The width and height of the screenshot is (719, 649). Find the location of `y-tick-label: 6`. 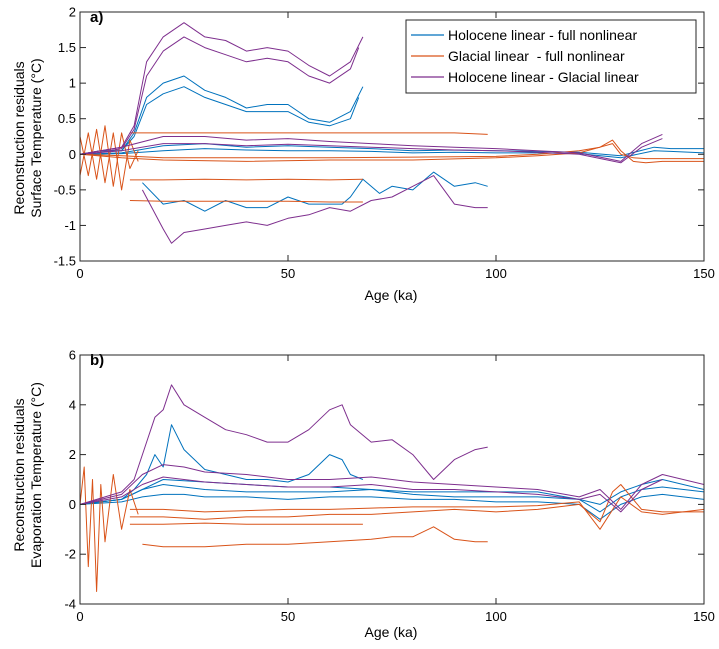

y-tick-label: 6 is located at coordinates (72, 355).